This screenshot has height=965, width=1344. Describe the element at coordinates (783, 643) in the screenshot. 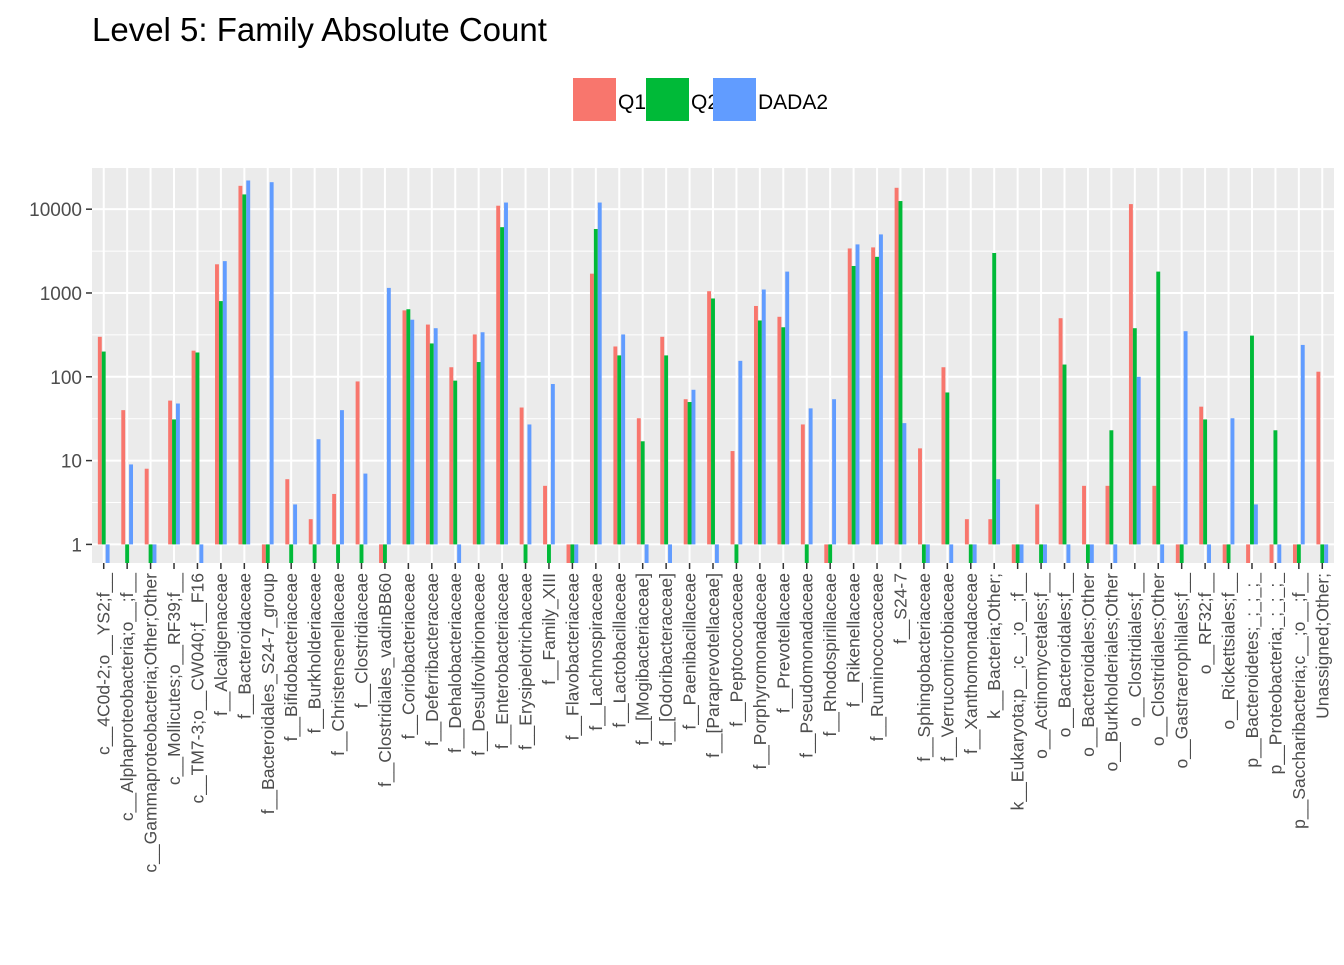

I see `x-tick-label: f__Prevotellaceae` at that location.